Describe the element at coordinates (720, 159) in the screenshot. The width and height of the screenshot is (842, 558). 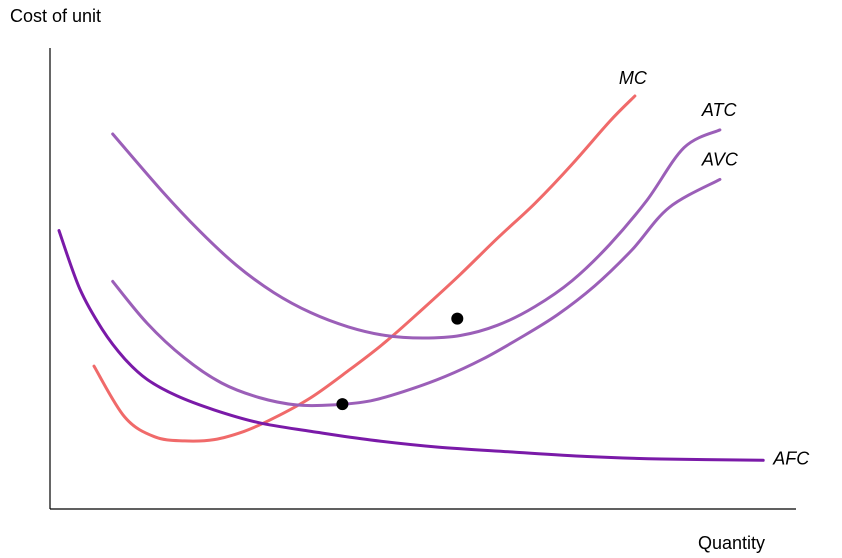
I see `series-label-avc: AVC` at that location.